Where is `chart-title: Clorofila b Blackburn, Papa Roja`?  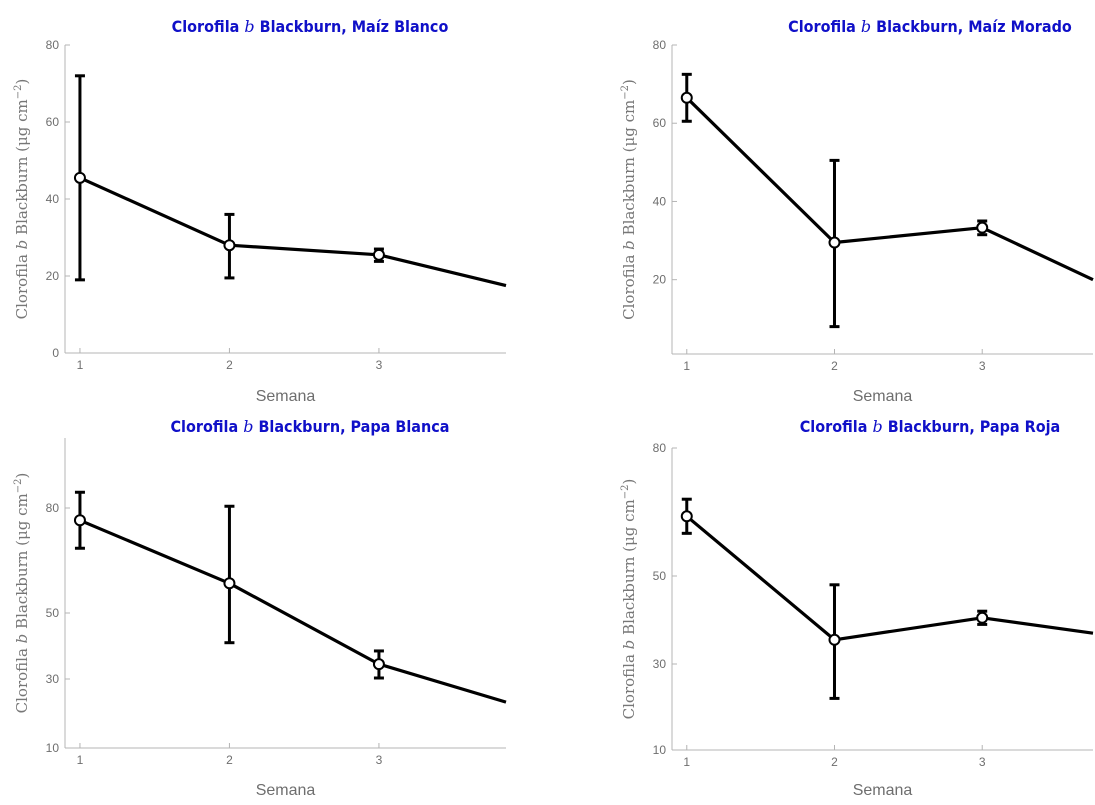 chart-title: Clorofila b Blackburn, Papa Roja is located at coordinates (930, 426).